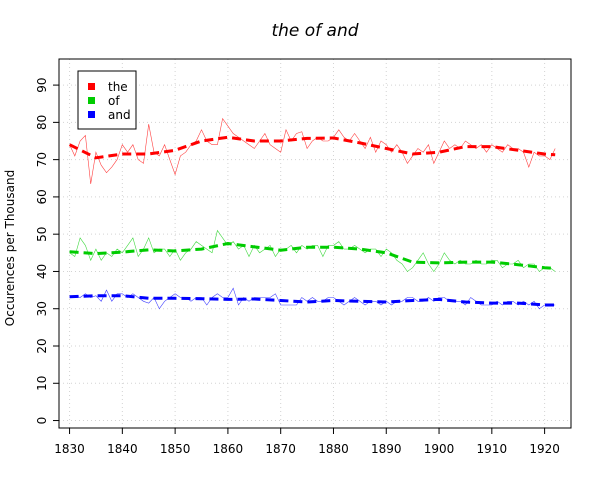 This screenshot has width=600, height=500. Describe the element at coordinates (280, 449) in the screenshot. I see `x-tick-label: 1870` at that location.